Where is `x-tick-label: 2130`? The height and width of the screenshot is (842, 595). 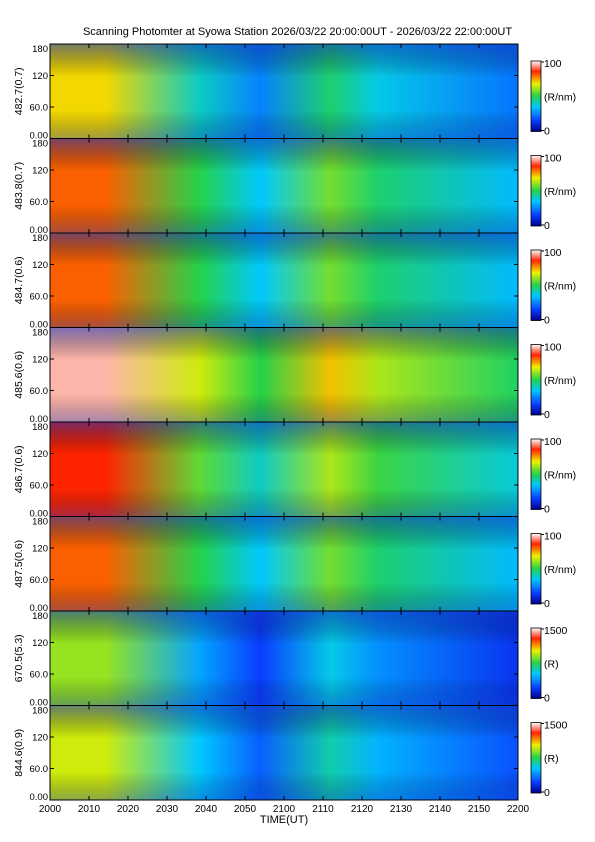 x-tick-label: 2130 is located at coordinates (401, 809).